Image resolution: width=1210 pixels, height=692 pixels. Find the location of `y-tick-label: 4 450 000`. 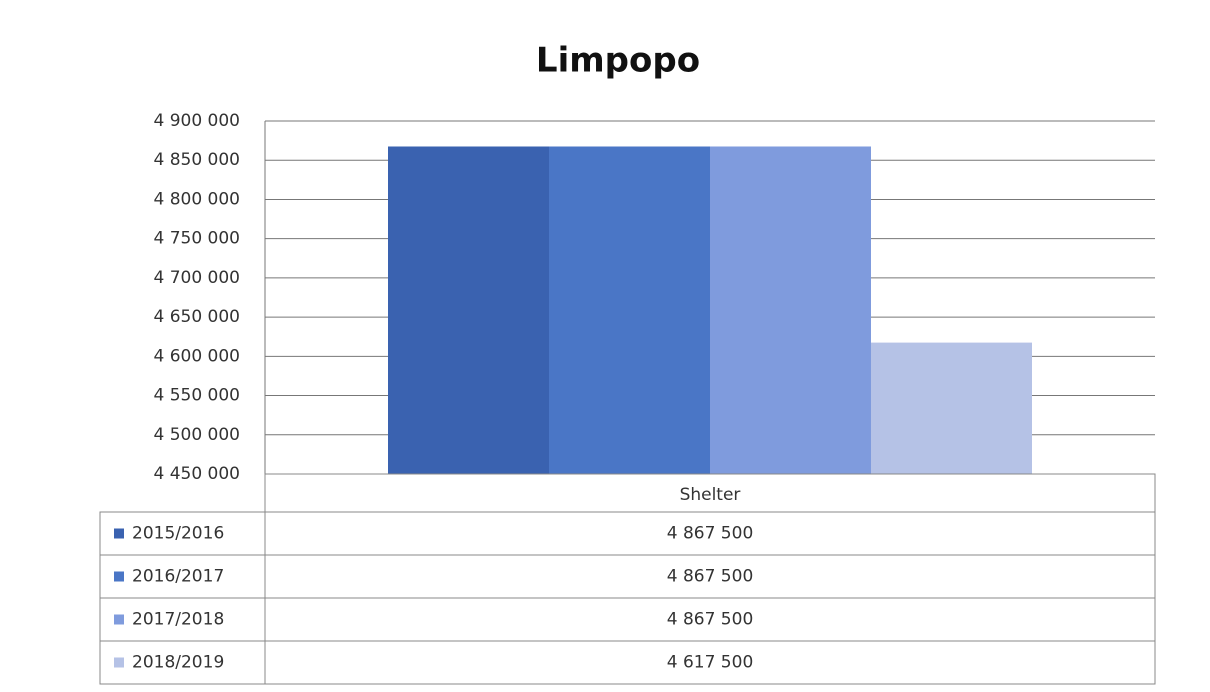

y-tick-label: 4 450 000 is located at coordinates (196, 474).